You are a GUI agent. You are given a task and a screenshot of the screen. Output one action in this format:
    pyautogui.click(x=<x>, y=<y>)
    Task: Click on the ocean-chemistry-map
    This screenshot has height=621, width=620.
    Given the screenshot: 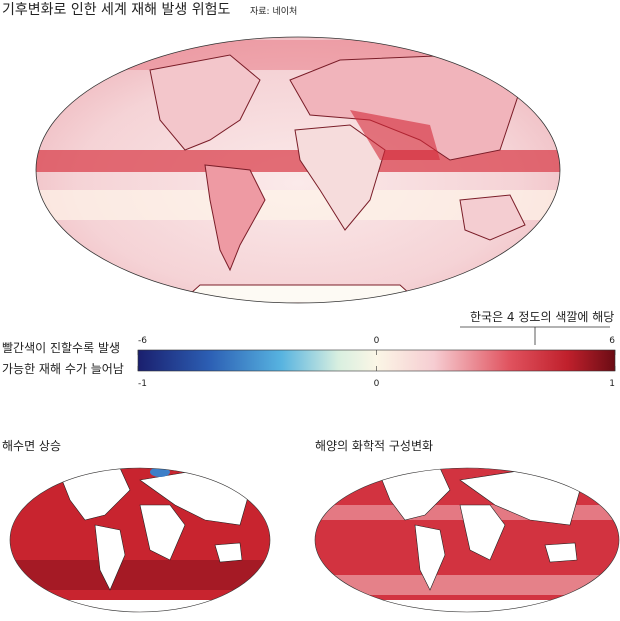 What is the action you would take?
    pyautogui.click(x=467, y=540)
    